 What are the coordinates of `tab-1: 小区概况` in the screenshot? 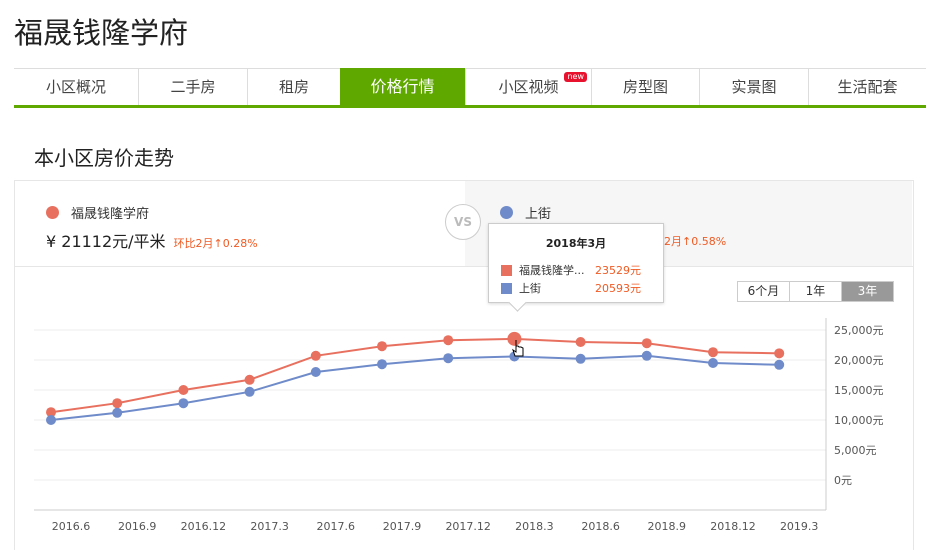 It's located at (76, 87).